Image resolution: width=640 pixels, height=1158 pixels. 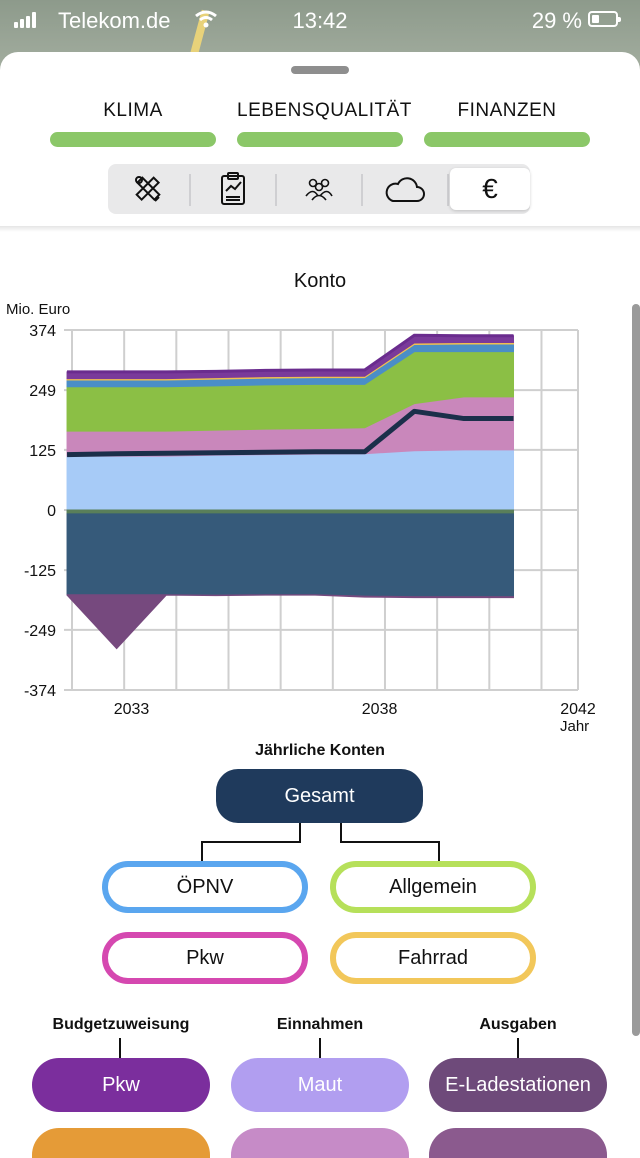 I want to click on clipboard-chart-icon, so click(x=233, y=188).